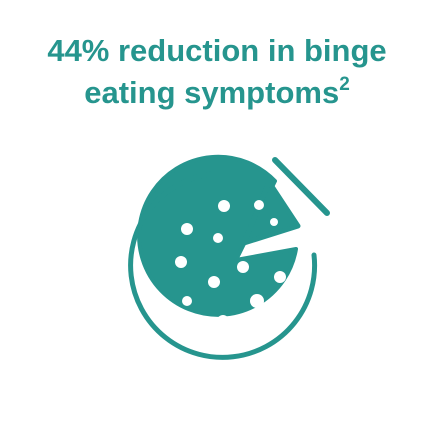 Image resolution: width=434 pixels, height=432 pixels. I want to click on headline-line-1: 44% reduction in binge, so click(217, 50).